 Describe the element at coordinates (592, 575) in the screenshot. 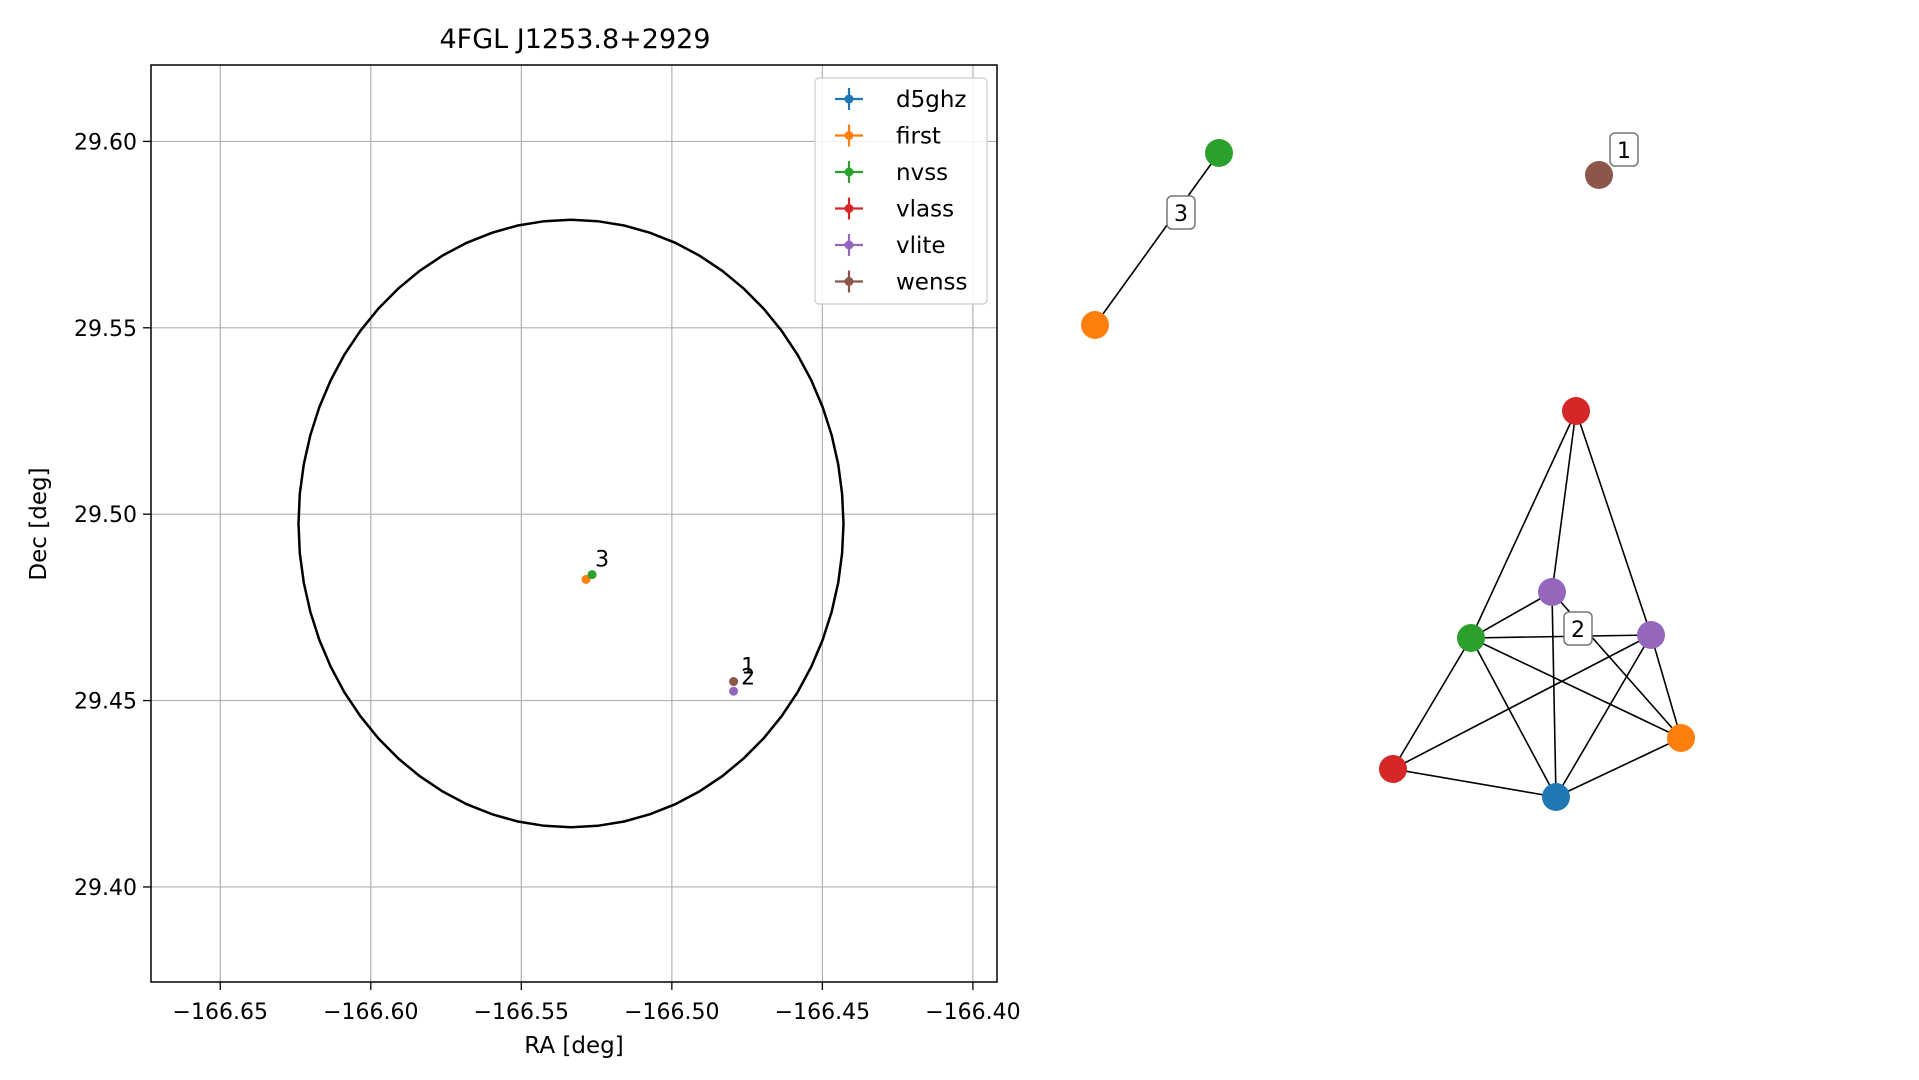

I see `point-nvss` at that location.